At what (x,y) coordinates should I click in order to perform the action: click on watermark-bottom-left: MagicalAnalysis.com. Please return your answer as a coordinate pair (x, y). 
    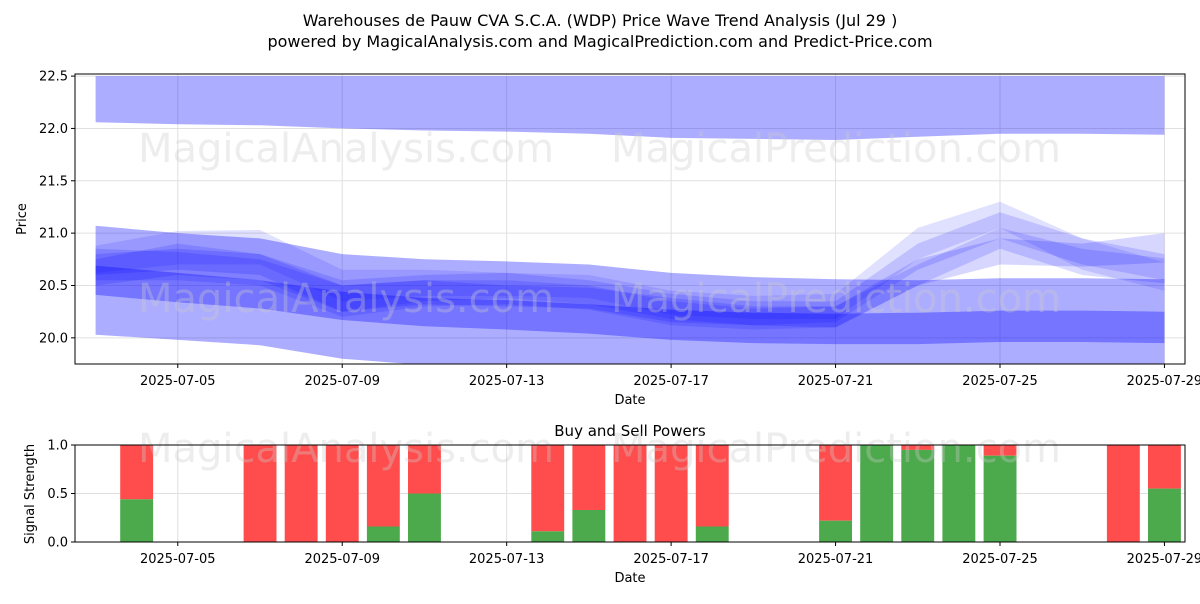
    Looking at the image, I should click on (346, 449).